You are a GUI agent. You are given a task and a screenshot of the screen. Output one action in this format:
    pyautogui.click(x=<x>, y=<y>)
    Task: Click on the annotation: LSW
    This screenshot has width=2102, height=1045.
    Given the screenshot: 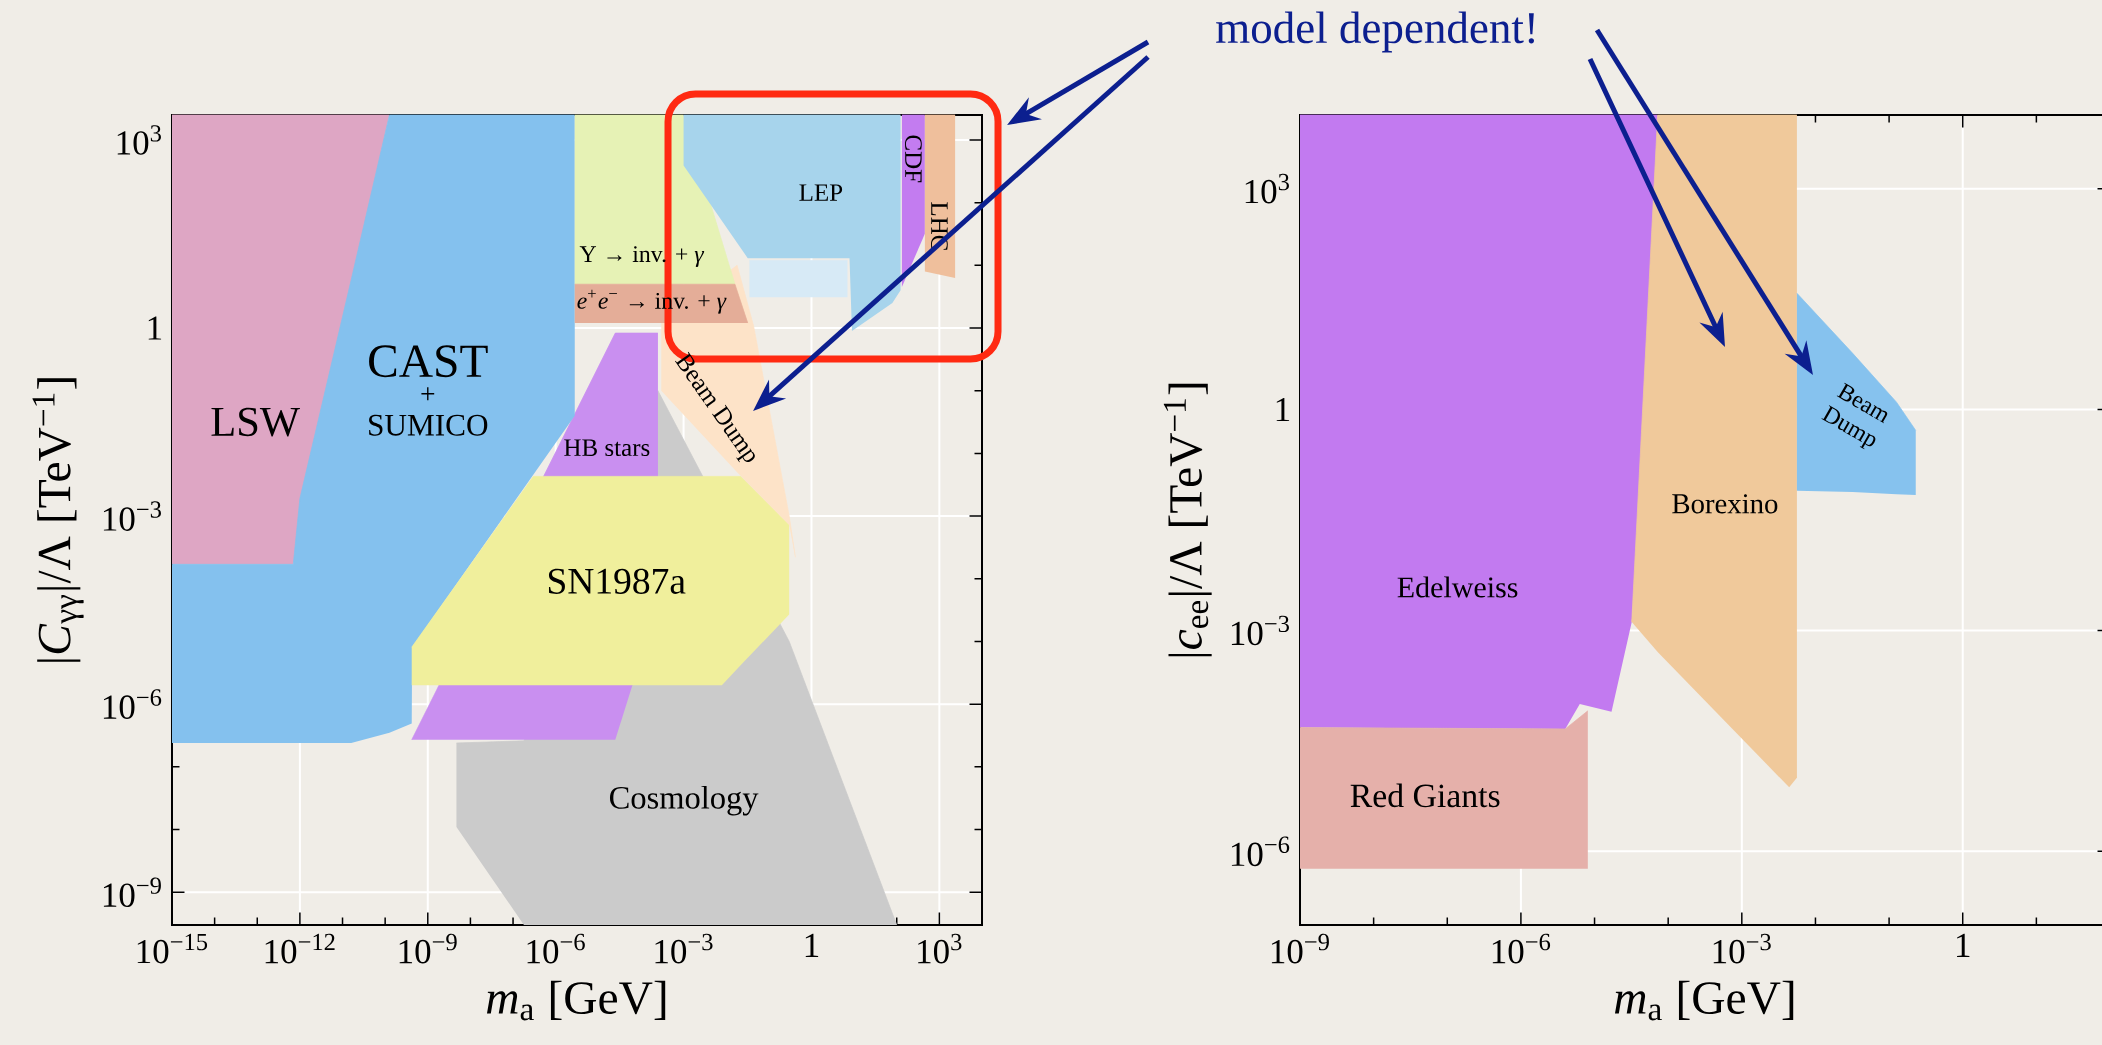 What is the action you would take?
    pyautogui.click(x=255, y=422)
    